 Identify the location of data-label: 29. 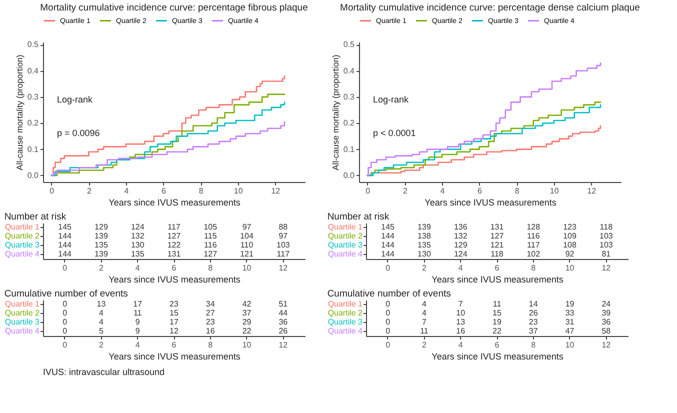
(247, 322).